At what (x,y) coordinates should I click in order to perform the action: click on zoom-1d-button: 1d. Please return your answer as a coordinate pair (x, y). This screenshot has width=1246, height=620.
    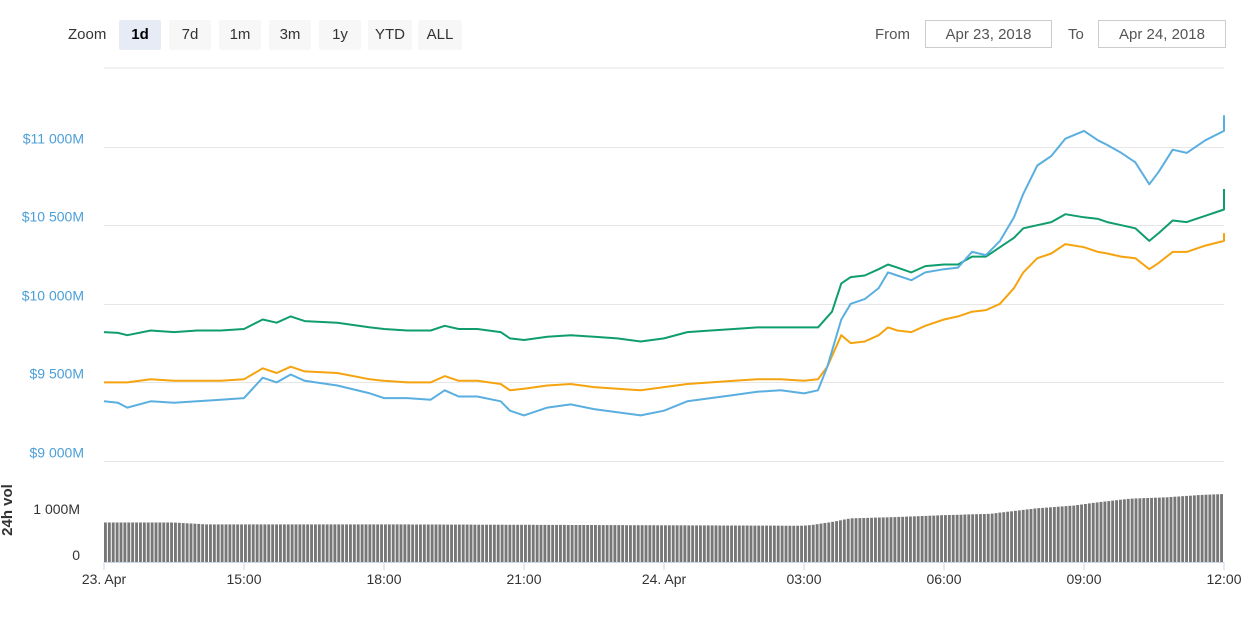
    Looking at the image, I should click on (140, 35).